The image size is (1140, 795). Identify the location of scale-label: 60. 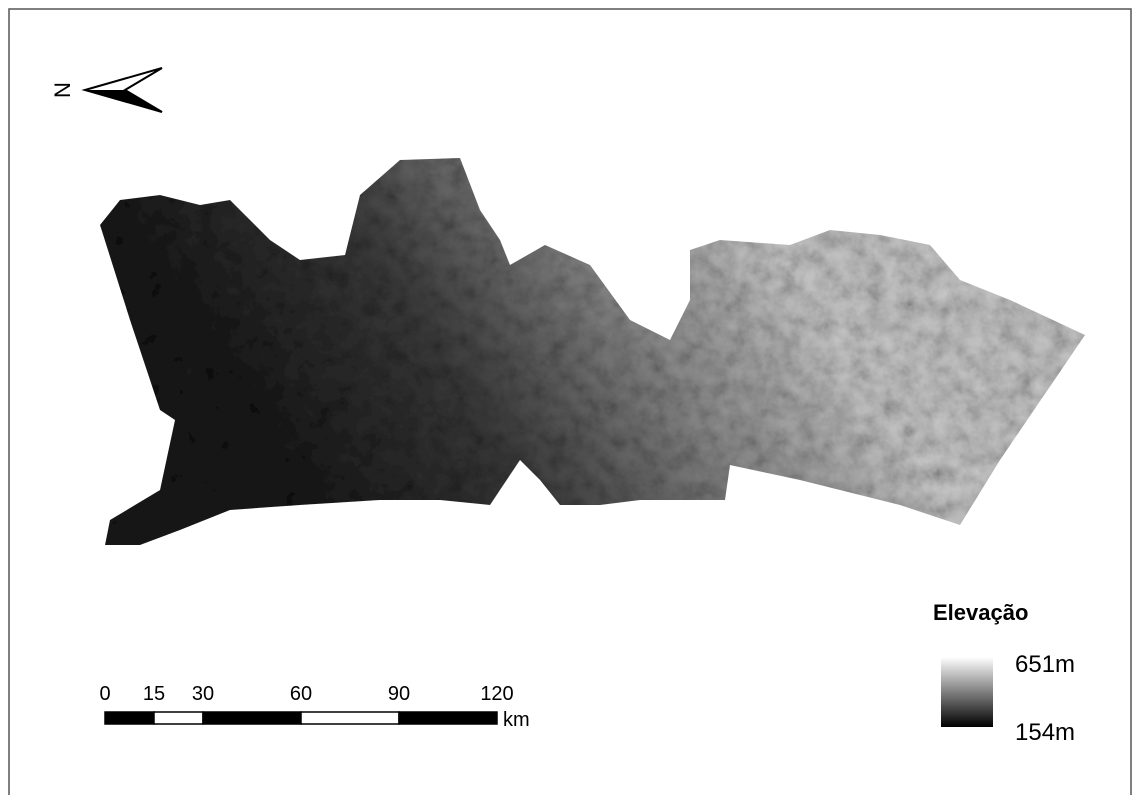
(301, 694).